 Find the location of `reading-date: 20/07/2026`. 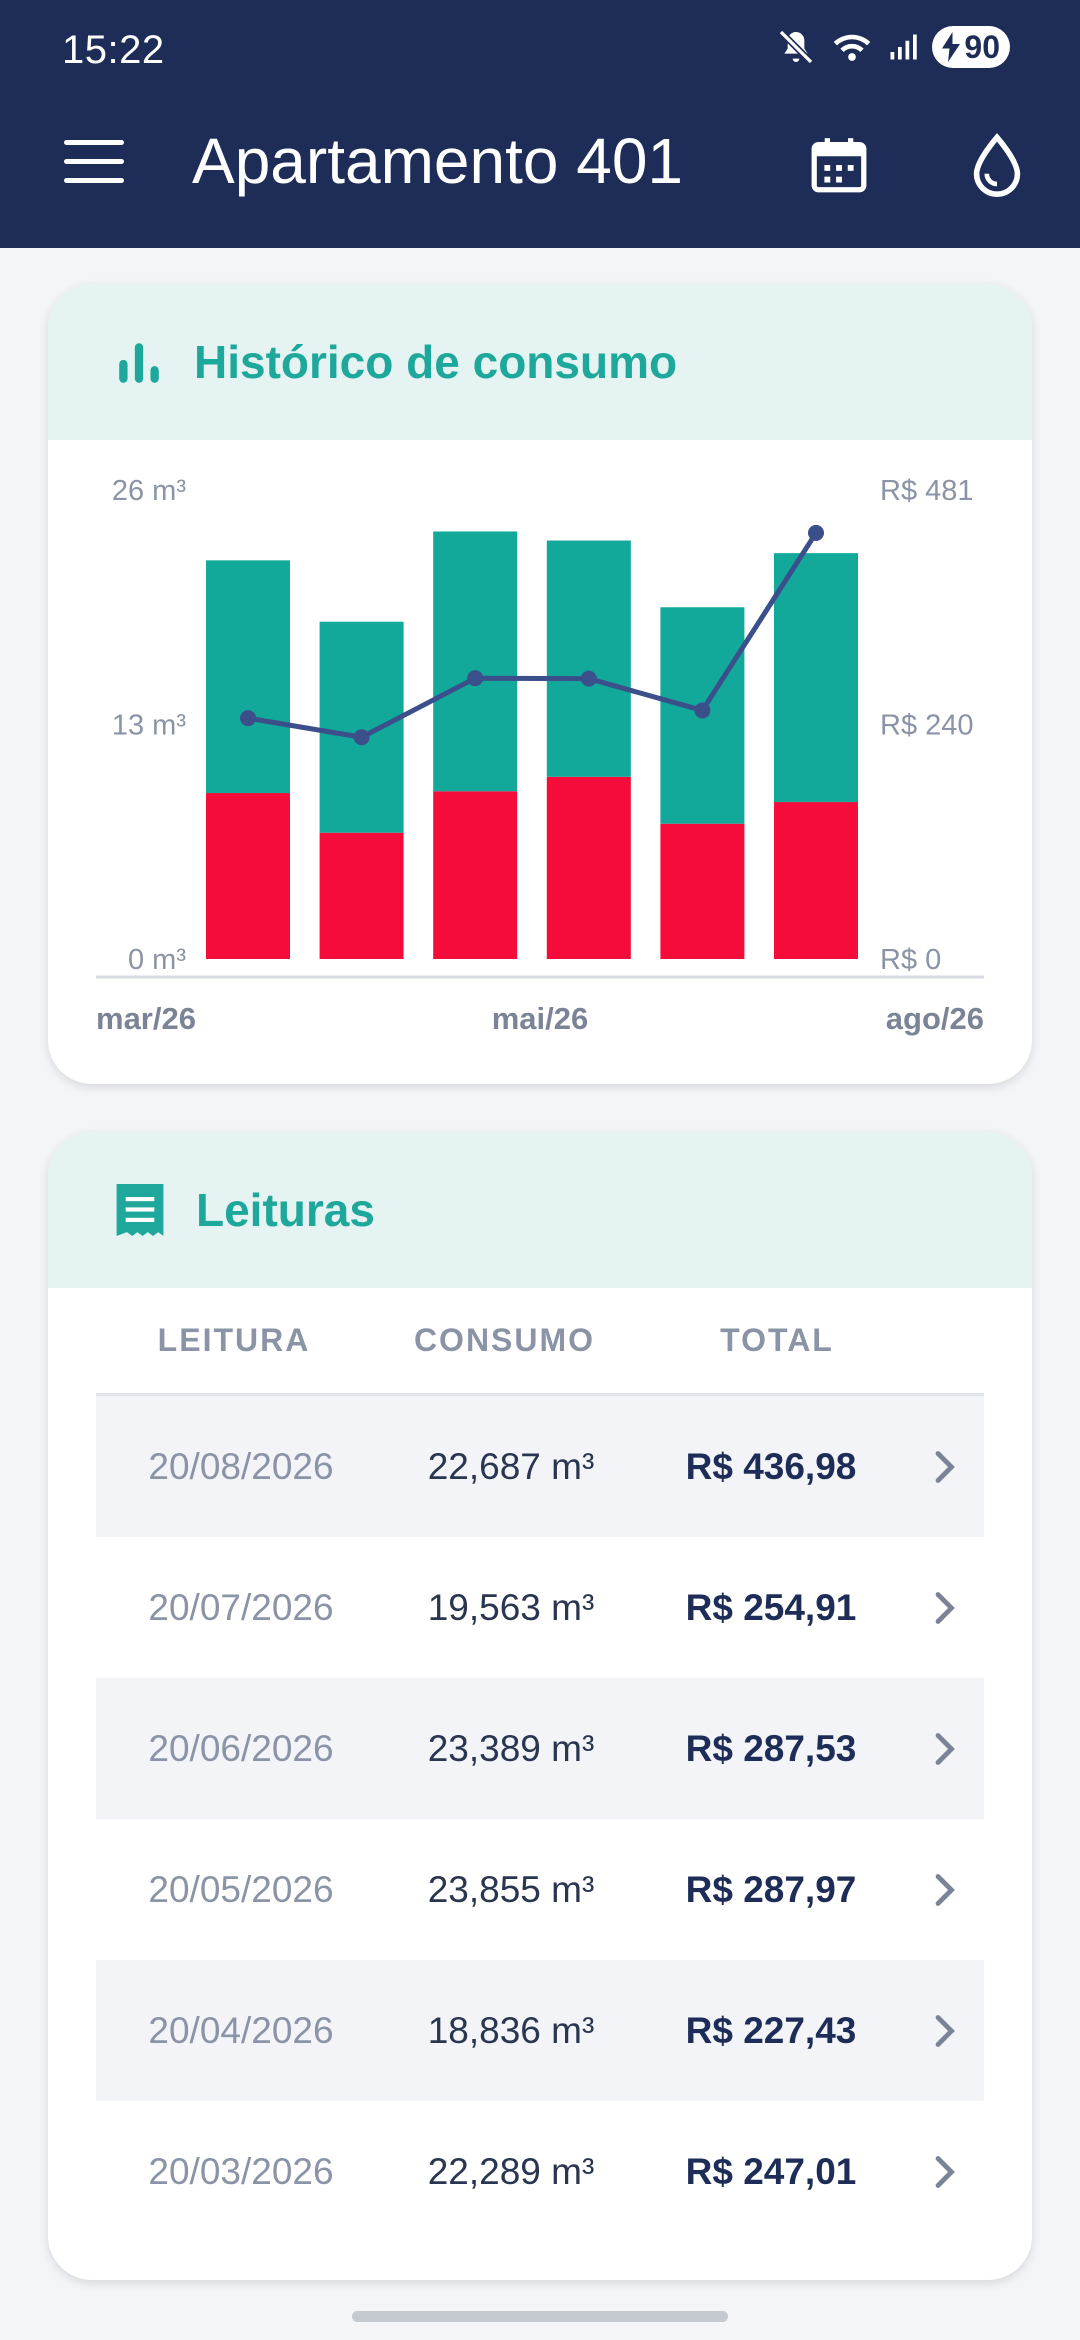

reading-date: 20/07/2026 is located at coordinates (241, 1607).